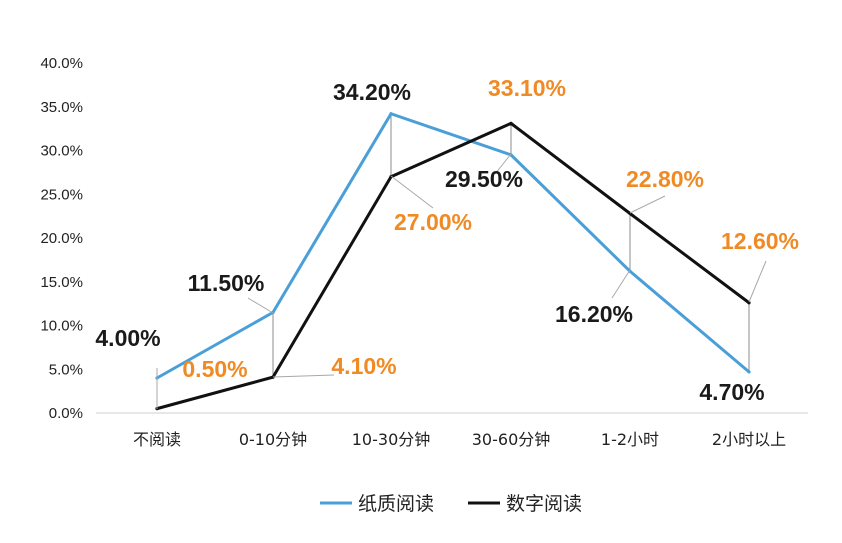  What do you see at coordinates (372, 92) in the screenshot?
I see `data-label: 34.20%` at bounding box center [372, 92].